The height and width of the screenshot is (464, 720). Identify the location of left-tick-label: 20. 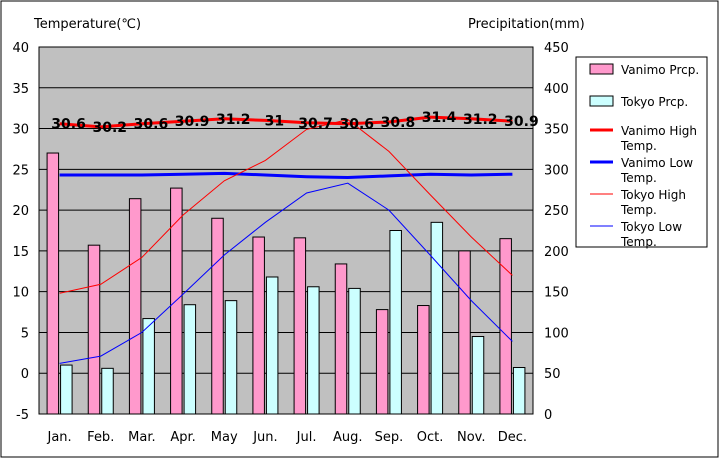
(20, 211).